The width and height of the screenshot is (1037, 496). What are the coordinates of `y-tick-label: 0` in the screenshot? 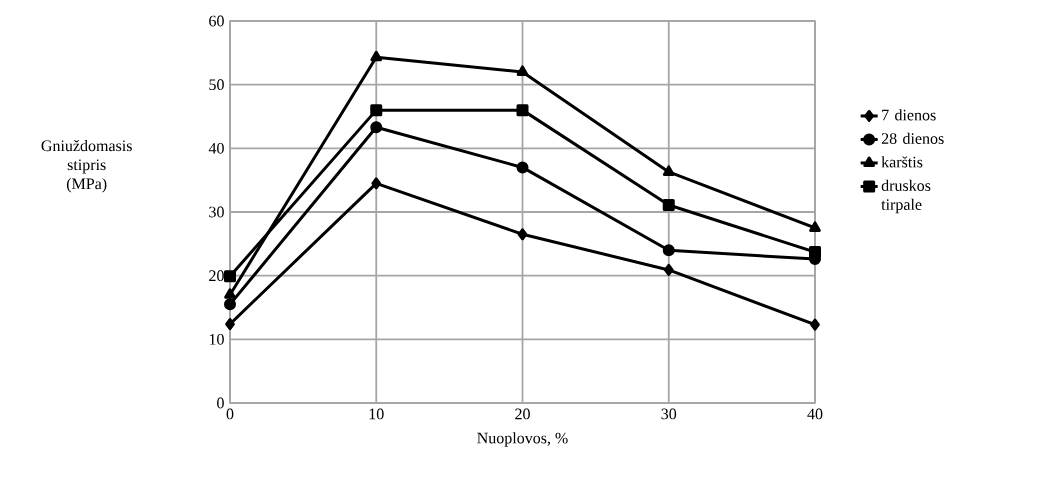 It's located at (220, 403).